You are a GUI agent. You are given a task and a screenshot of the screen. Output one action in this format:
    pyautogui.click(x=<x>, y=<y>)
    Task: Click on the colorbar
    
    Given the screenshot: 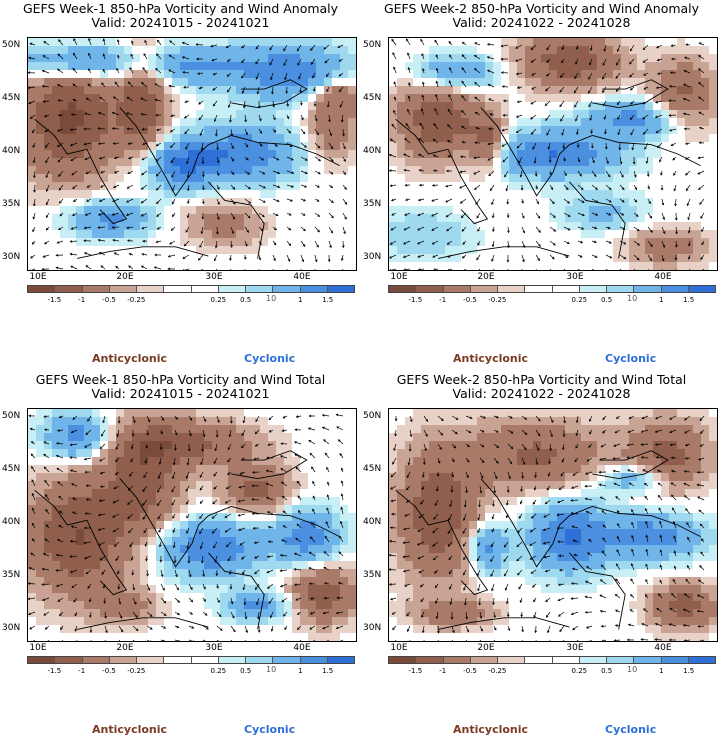 What is the action you would take?
    pyautogui.click(x=552, y=289)
    